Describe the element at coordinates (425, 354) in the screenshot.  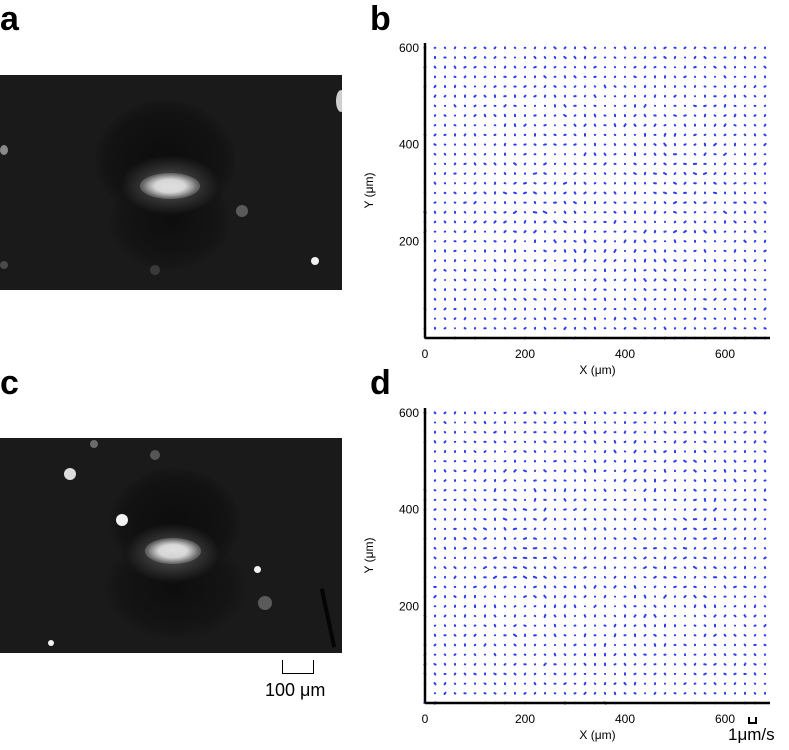
I see `x-tick-label: 0` at that location.